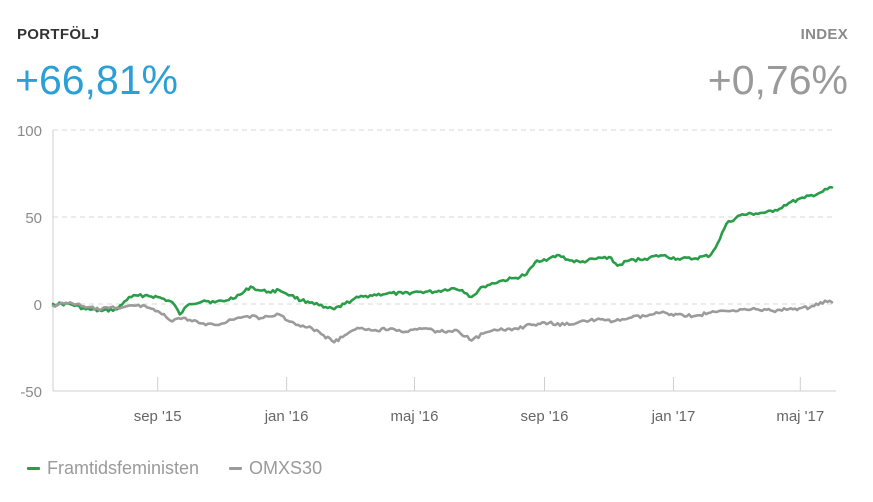 Image resolution: width=873 pixels, height=502 pixels. I want to click on portfolio-return-value: +66,81%, so click(96, 80).